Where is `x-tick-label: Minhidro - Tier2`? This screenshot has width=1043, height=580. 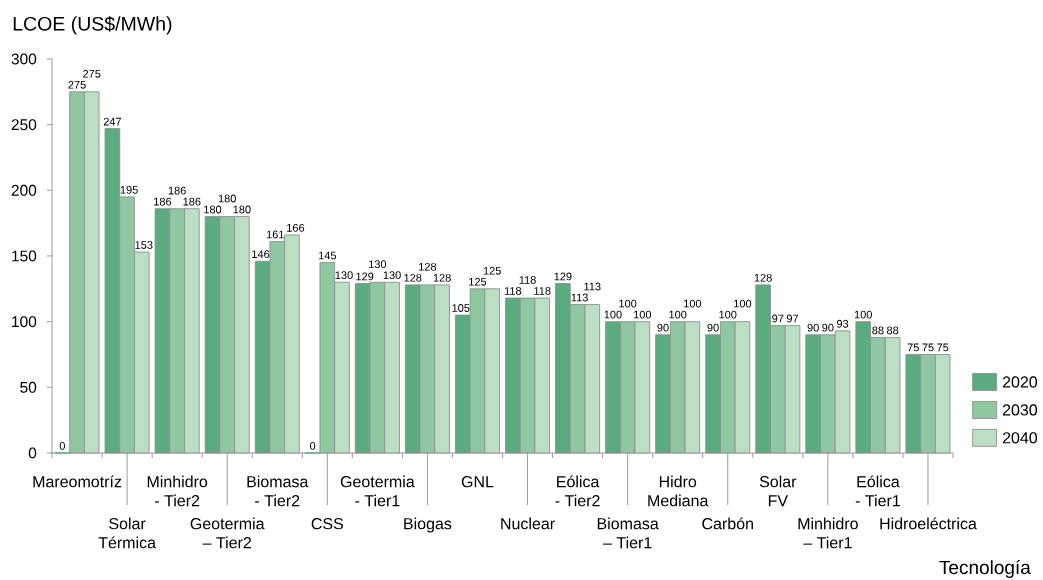
x-tick-label: Minhidro - Tier2 is located at coordinates (177, 491).